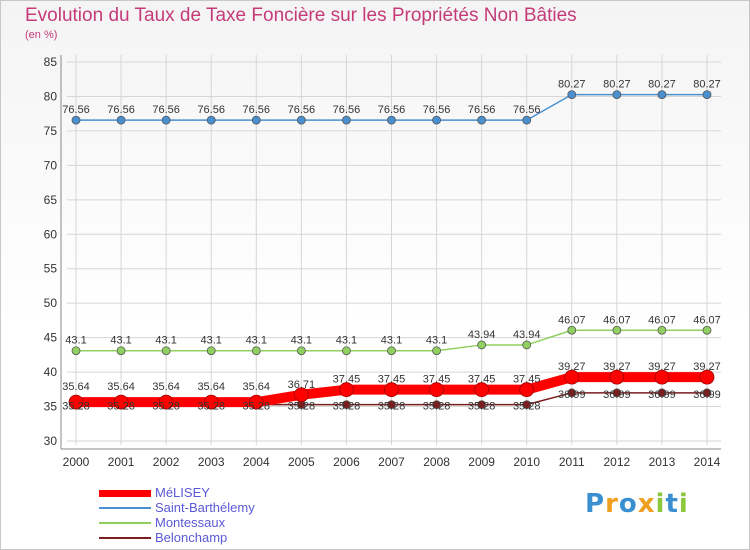  I want to click on brand-logo: Proxiti, so click(637, 504).